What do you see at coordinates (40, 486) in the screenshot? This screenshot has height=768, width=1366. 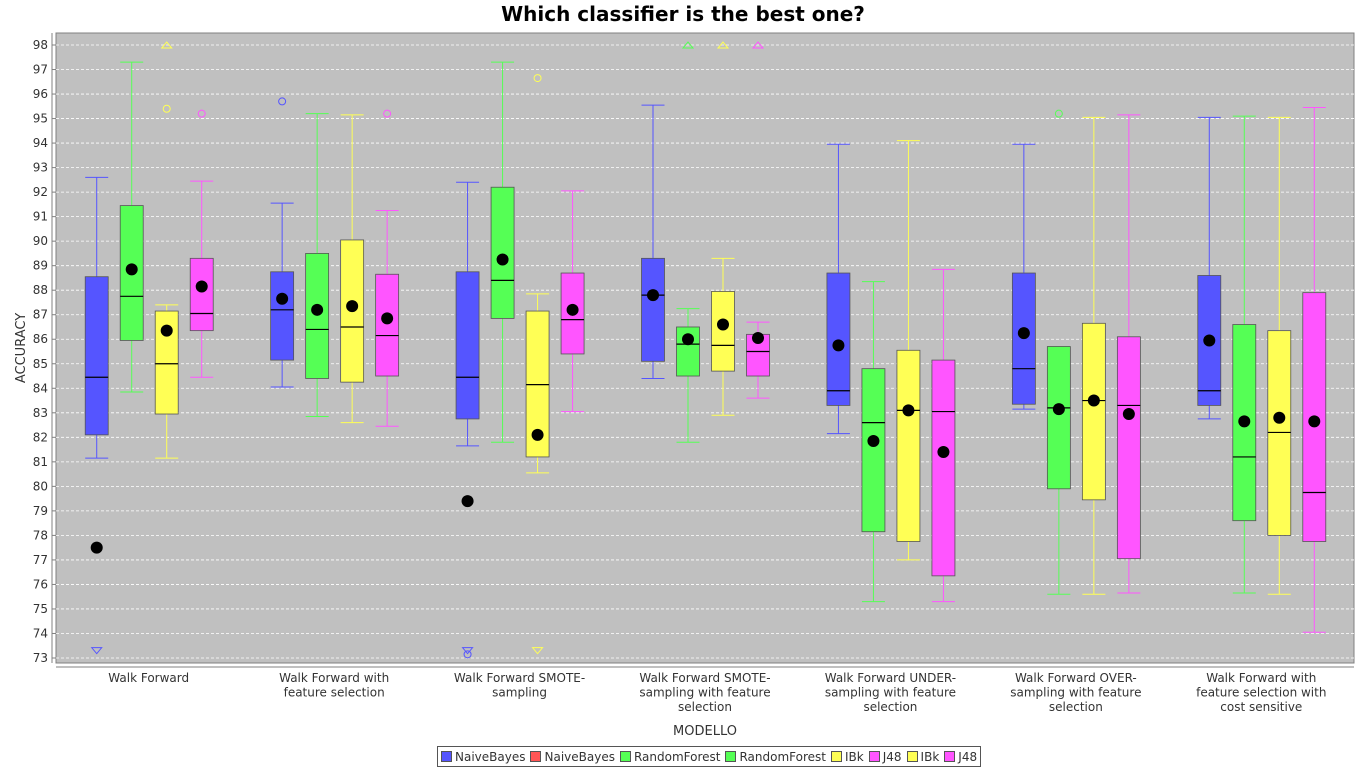 I see `y-tick-label: 80` at bounding box center [40, 486].